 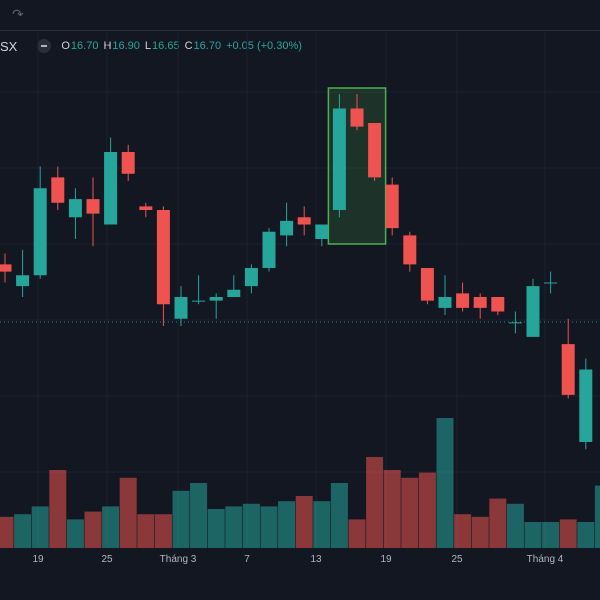 I want to click on low-value: 16.65, so click(x=166, y=46).